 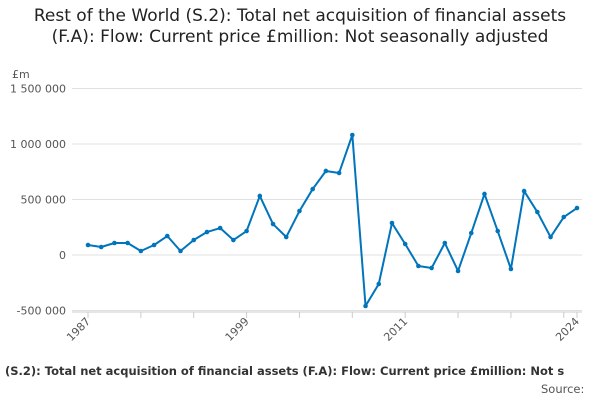 What do you see at coordinates (44, 200) in the screenshot?
I see `y-tick-label: 500 000` at bounding box center [44, 200].